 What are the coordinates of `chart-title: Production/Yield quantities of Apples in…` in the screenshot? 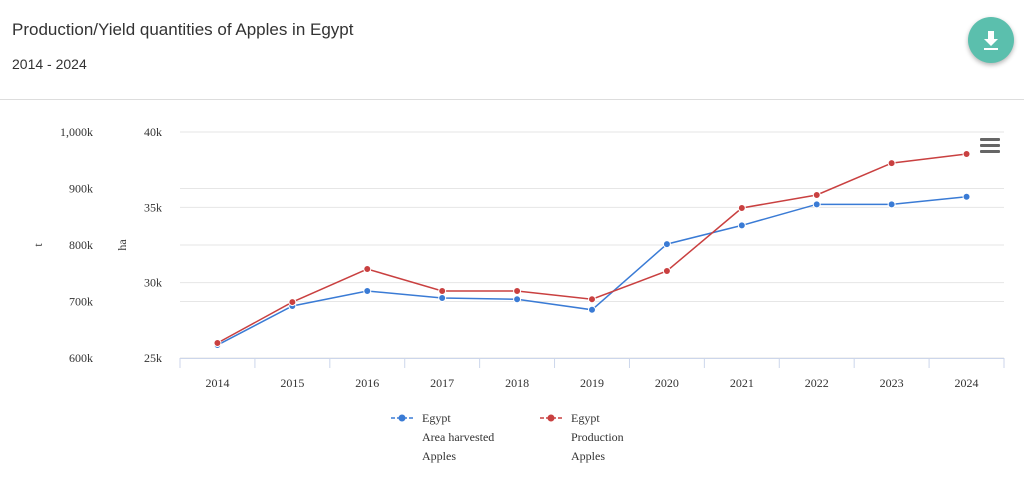 It's located at (183, 29).